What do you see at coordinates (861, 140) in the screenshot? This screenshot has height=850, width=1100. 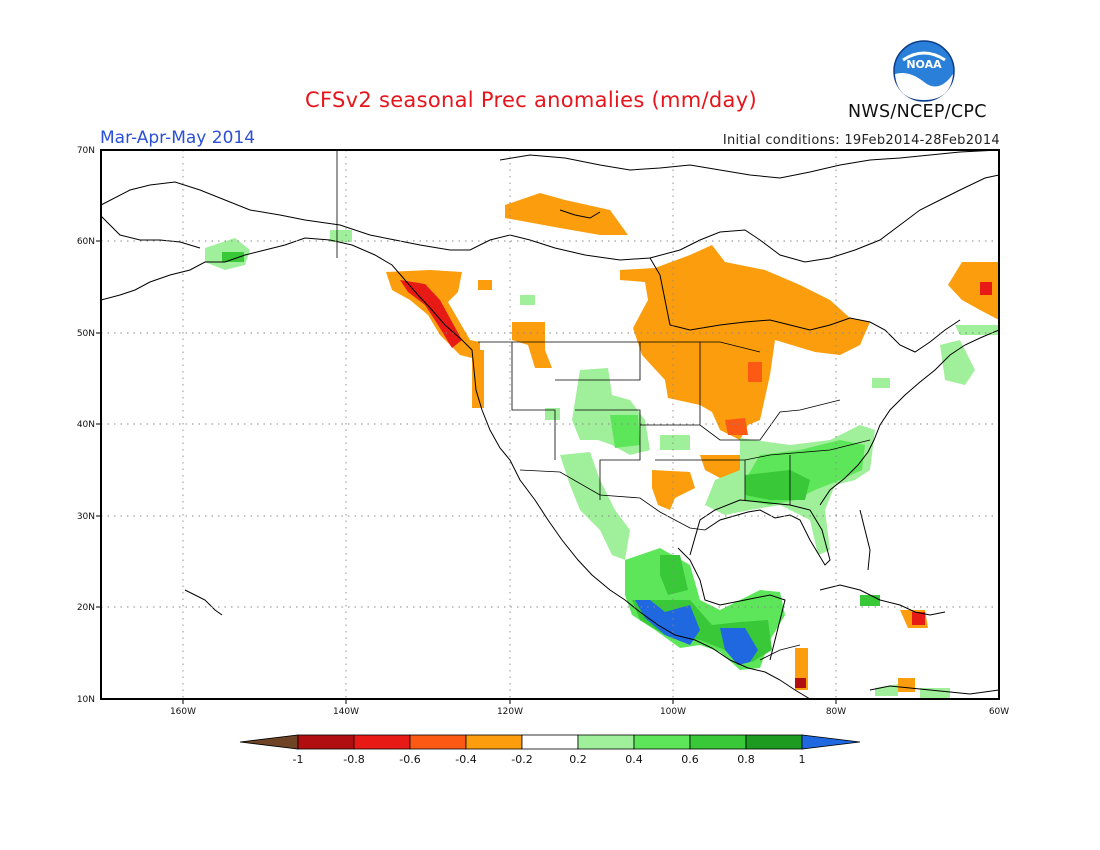 I see `initial-conditions: Initial conditions: 19Feb2014-28Feb2014` at bounding box center [861, 140].